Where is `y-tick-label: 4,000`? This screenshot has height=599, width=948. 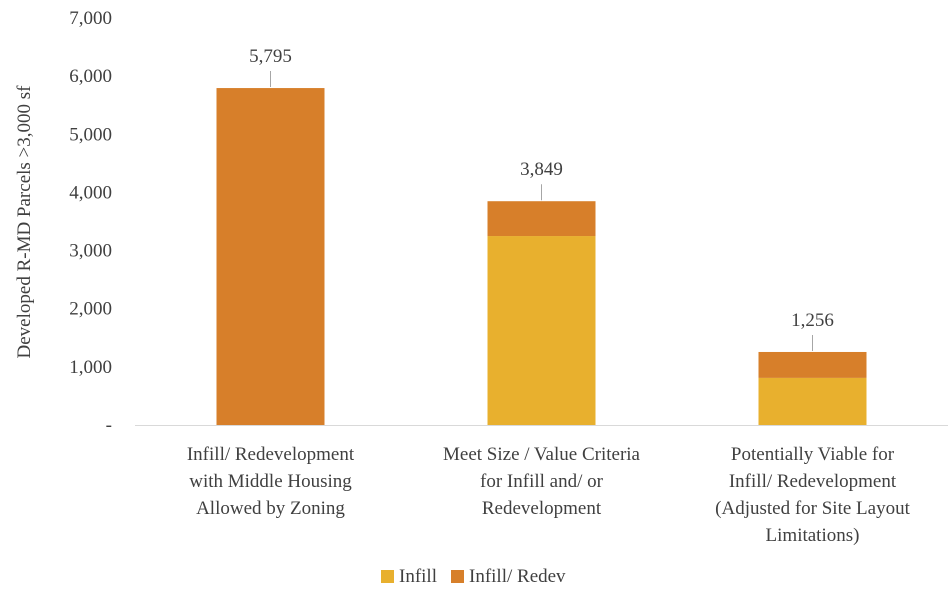 y-tick-label: 4,000 is located at coordinates (90, 192).